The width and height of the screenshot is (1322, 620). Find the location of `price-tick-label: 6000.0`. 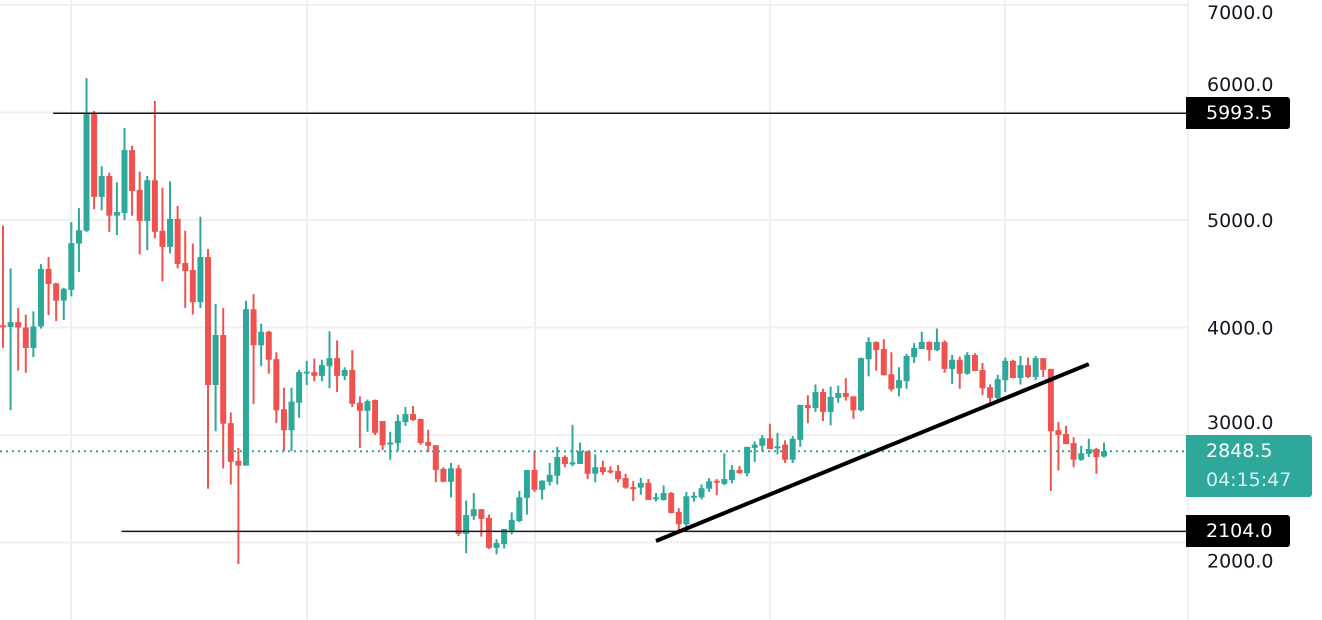

price-tick-label: 6000.0 is located at coordinates (1240, 85).